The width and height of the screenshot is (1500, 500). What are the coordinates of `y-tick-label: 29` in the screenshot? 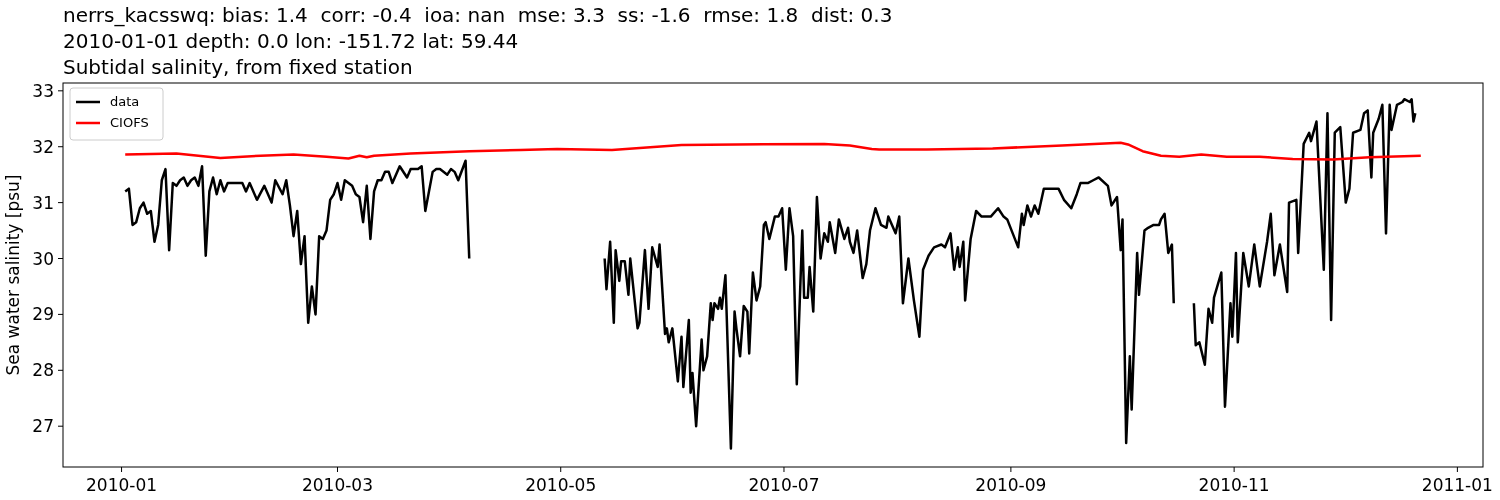 It's located at (43, 314).